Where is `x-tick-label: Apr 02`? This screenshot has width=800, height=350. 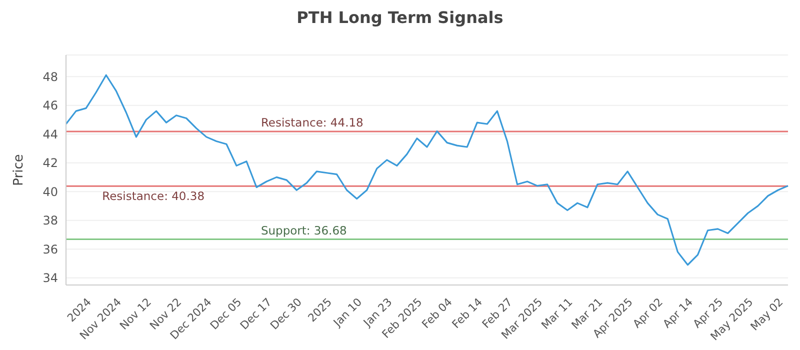 x-tick-label: Apr 02 is located at coordinates (648, 313).